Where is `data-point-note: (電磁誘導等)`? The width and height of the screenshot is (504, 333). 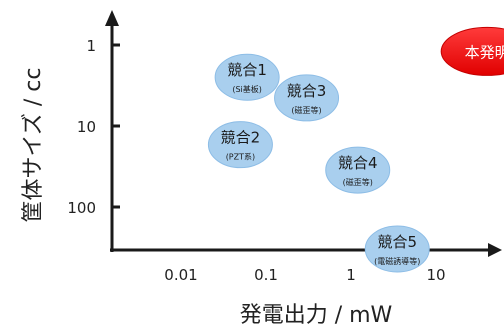
data-point-note: (電磁誘導等) is located at coordinates (397, 261).